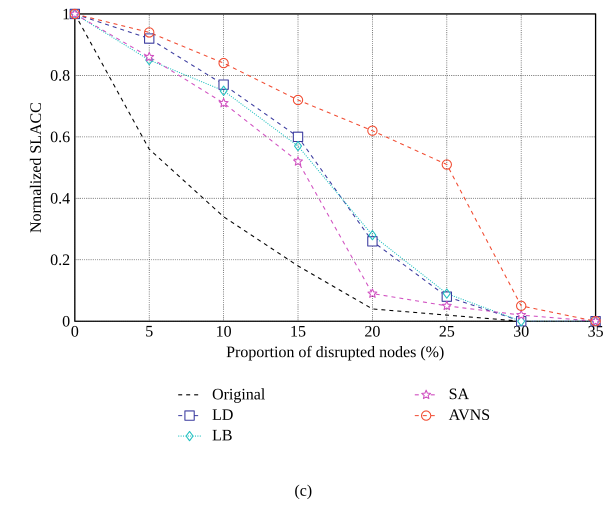 This screenshot has height=512, width=608. I want to click on y-tick-label: 0.4, so click(60, 198).